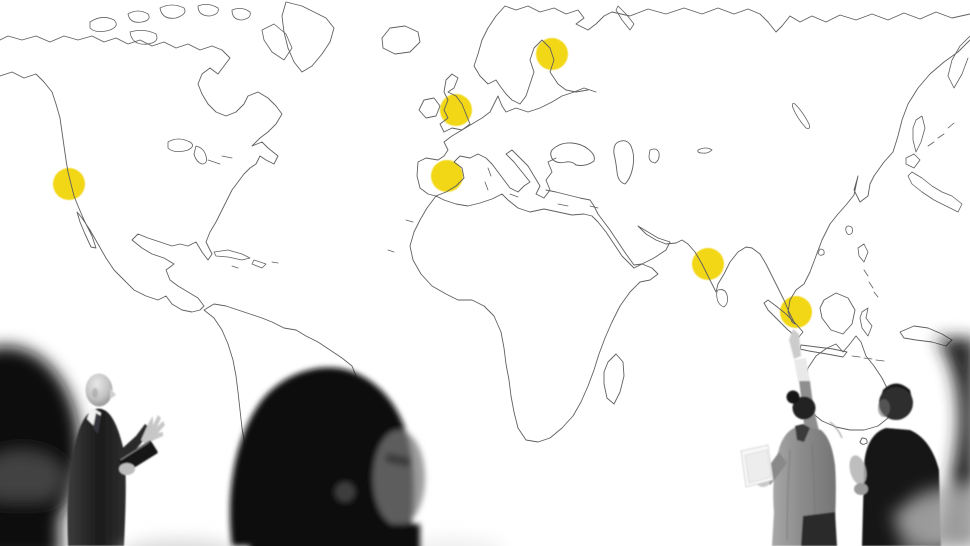 This screenshot has width=970, height=546. Describe the element at coordinates (896, 393) in the screenshot. I see `man-hair` at that location.